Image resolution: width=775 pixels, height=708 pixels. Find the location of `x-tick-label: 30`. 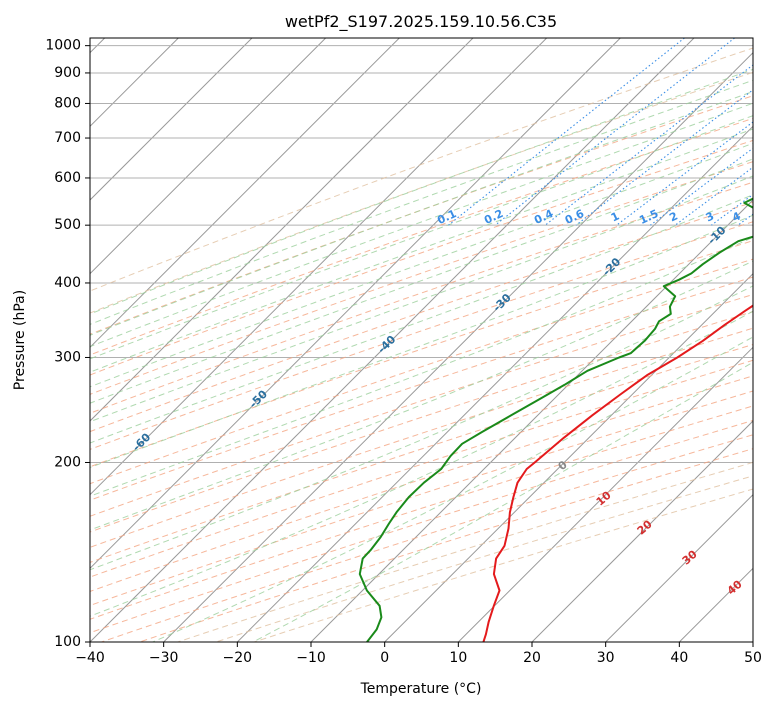

x-tick-label: 30 is located at coordinates (606, 658).